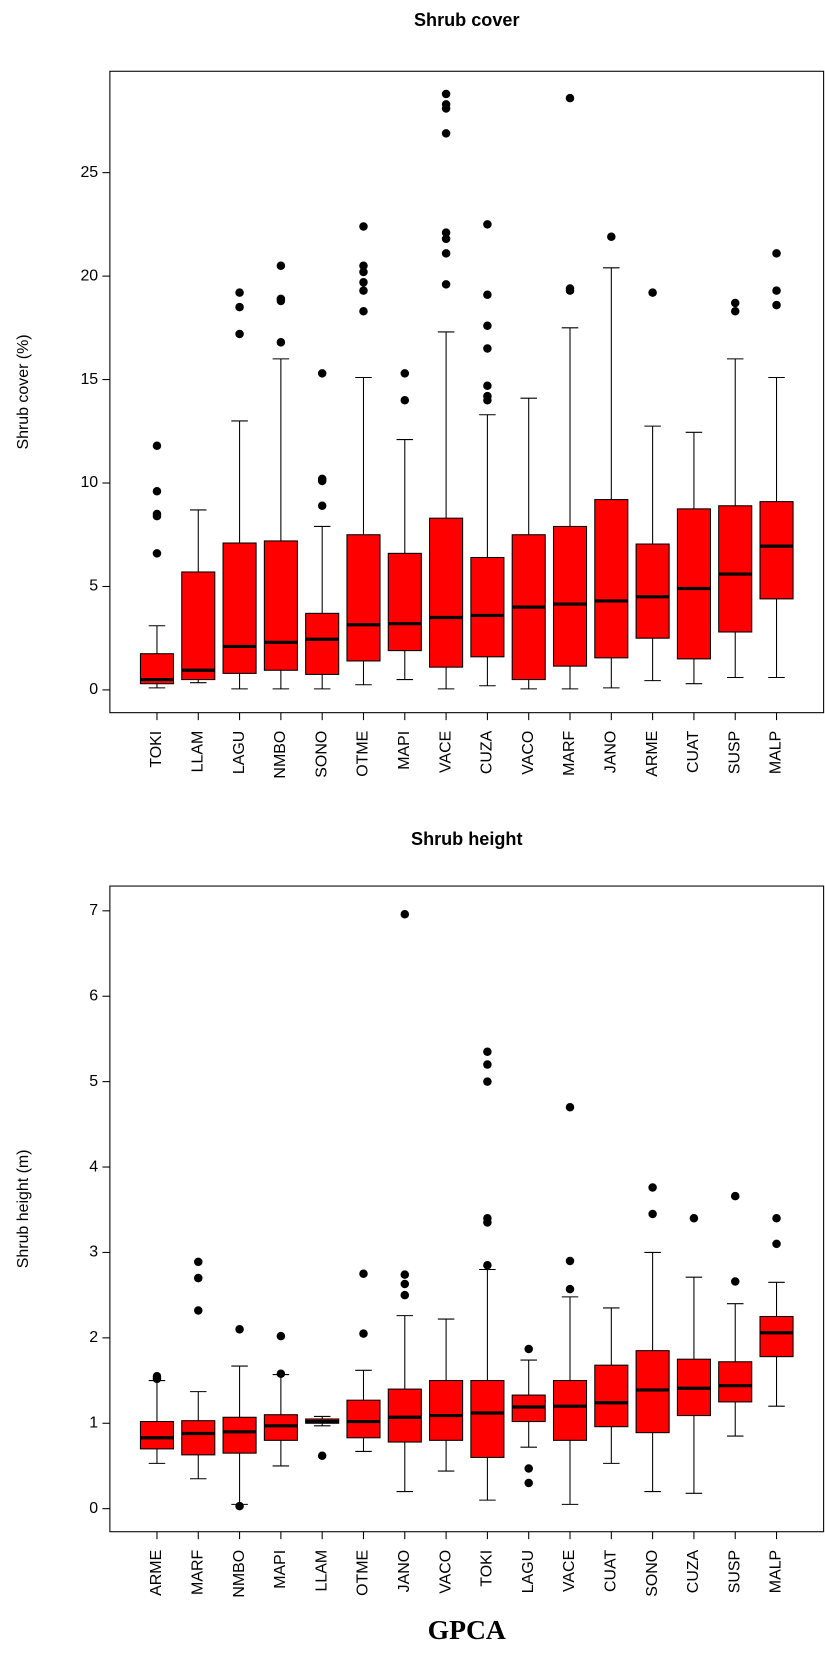 This screenshot has height=1670, width=825. I want to click on y-tick-label: 7, so click(93, 910).